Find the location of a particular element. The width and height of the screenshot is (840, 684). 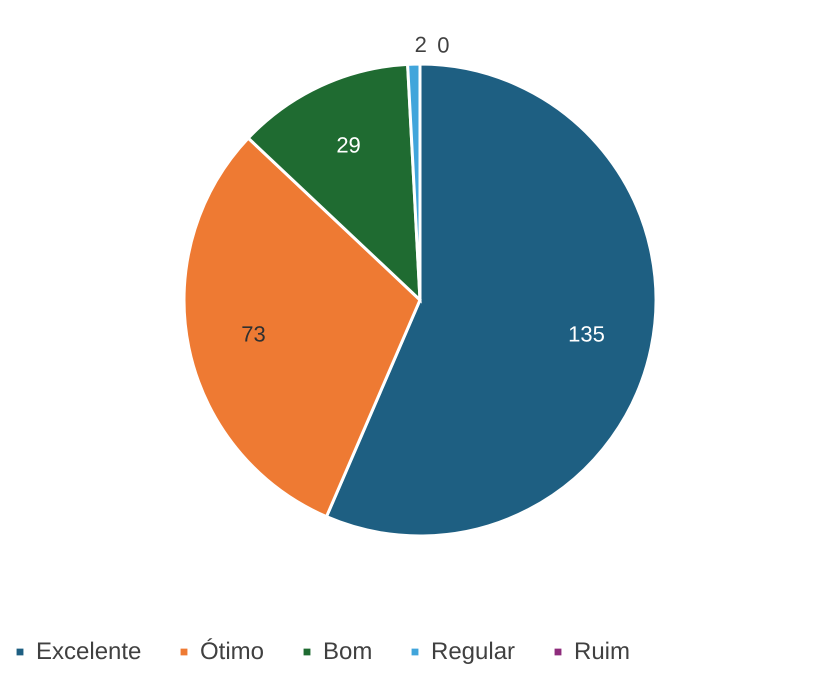

legend-label: Bom is located at coordinates (347, 651).